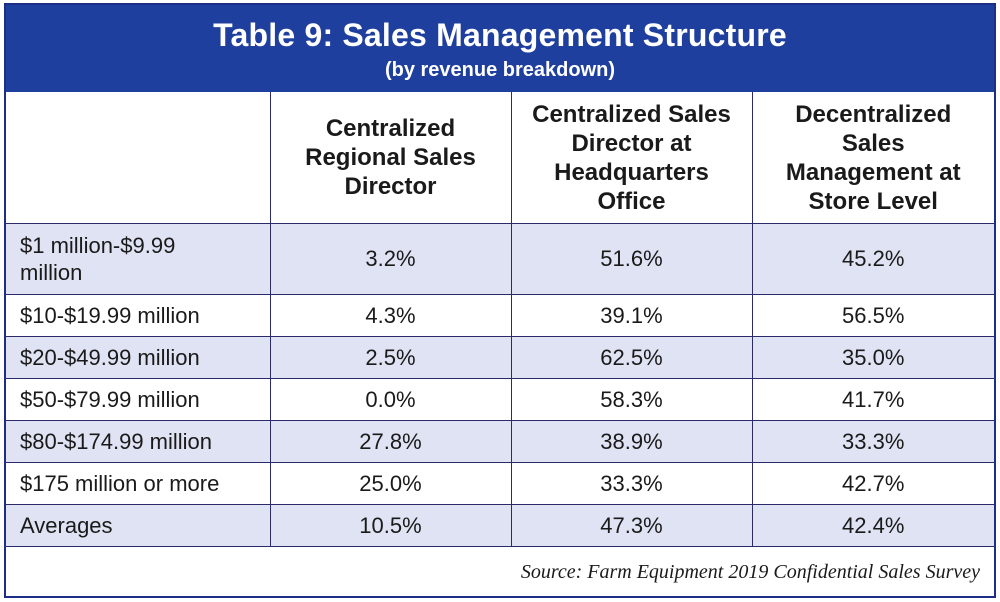 This screenshot has height=602, width=1000. What do you see at coordinates (390, 525) in the screenshot?
I see `value-regional: 10.5%` at bounding box center [390, 525].